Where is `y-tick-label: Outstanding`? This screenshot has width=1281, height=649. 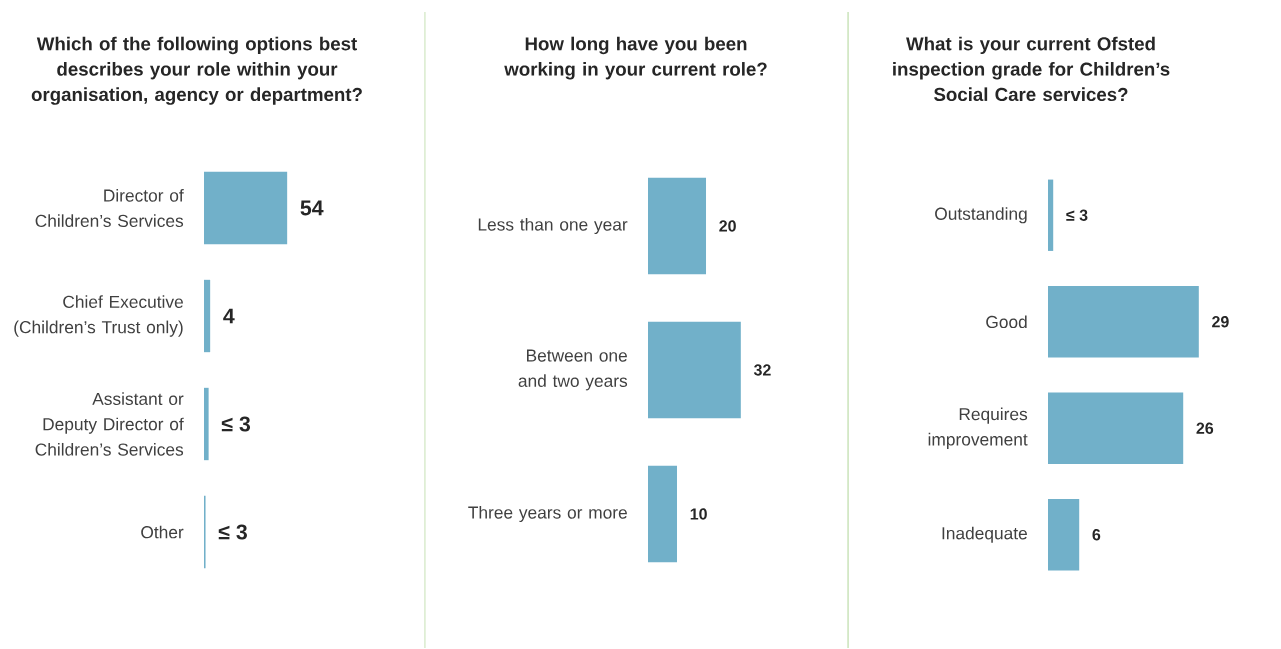 y-tick-label: Outstanding is located at coordinates (981, 215).